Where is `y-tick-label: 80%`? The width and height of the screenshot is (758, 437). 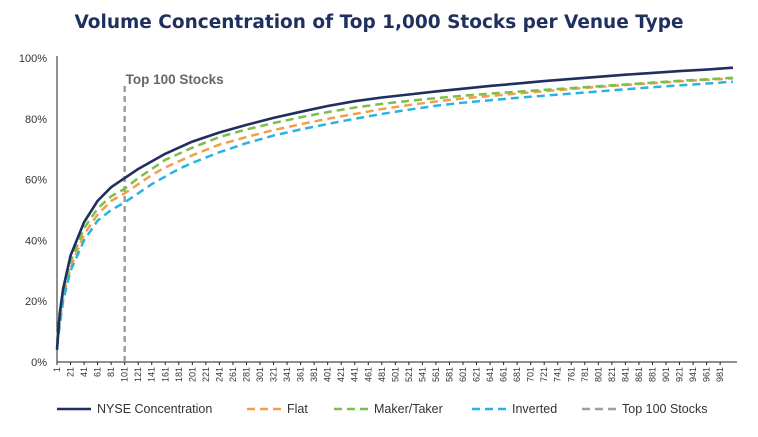 y-tick-label: 80% is located at coordinates (36, 120).